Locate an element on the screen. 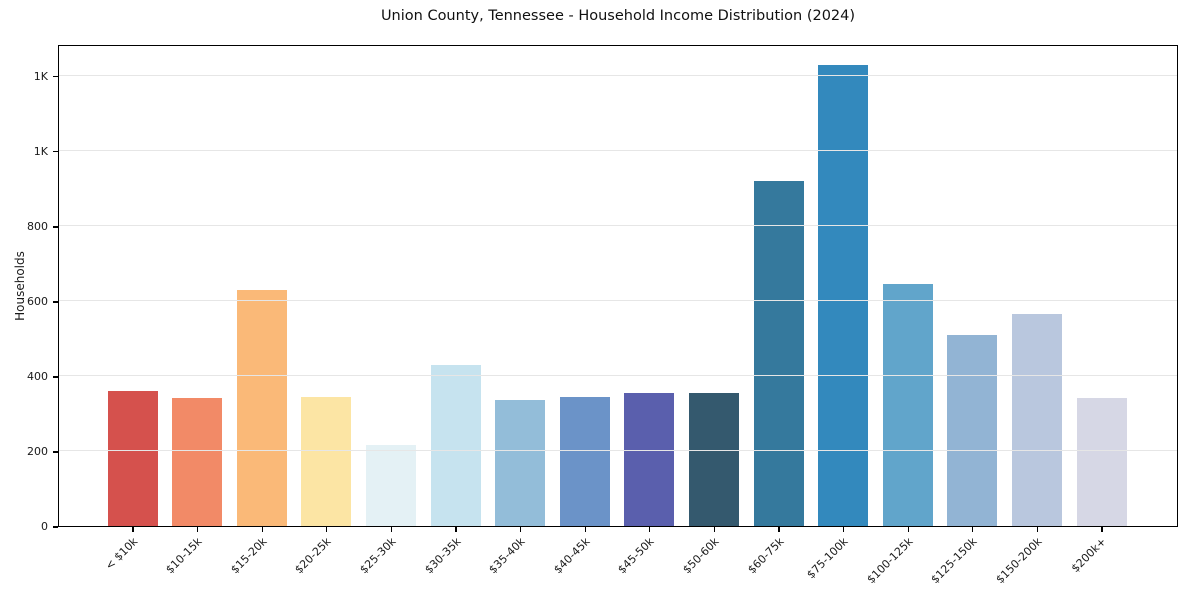  x-tick-label: < $10k is located at coordinates (121, 554).